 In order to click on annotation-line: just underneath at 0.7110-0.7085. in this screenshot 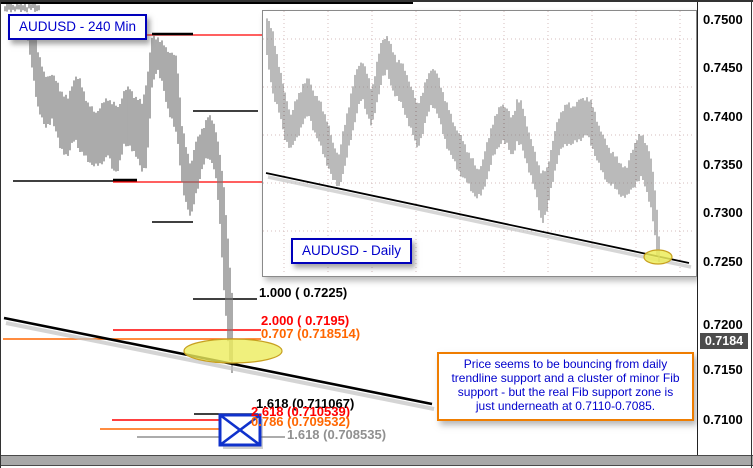, I will do `click(565, 405)`.